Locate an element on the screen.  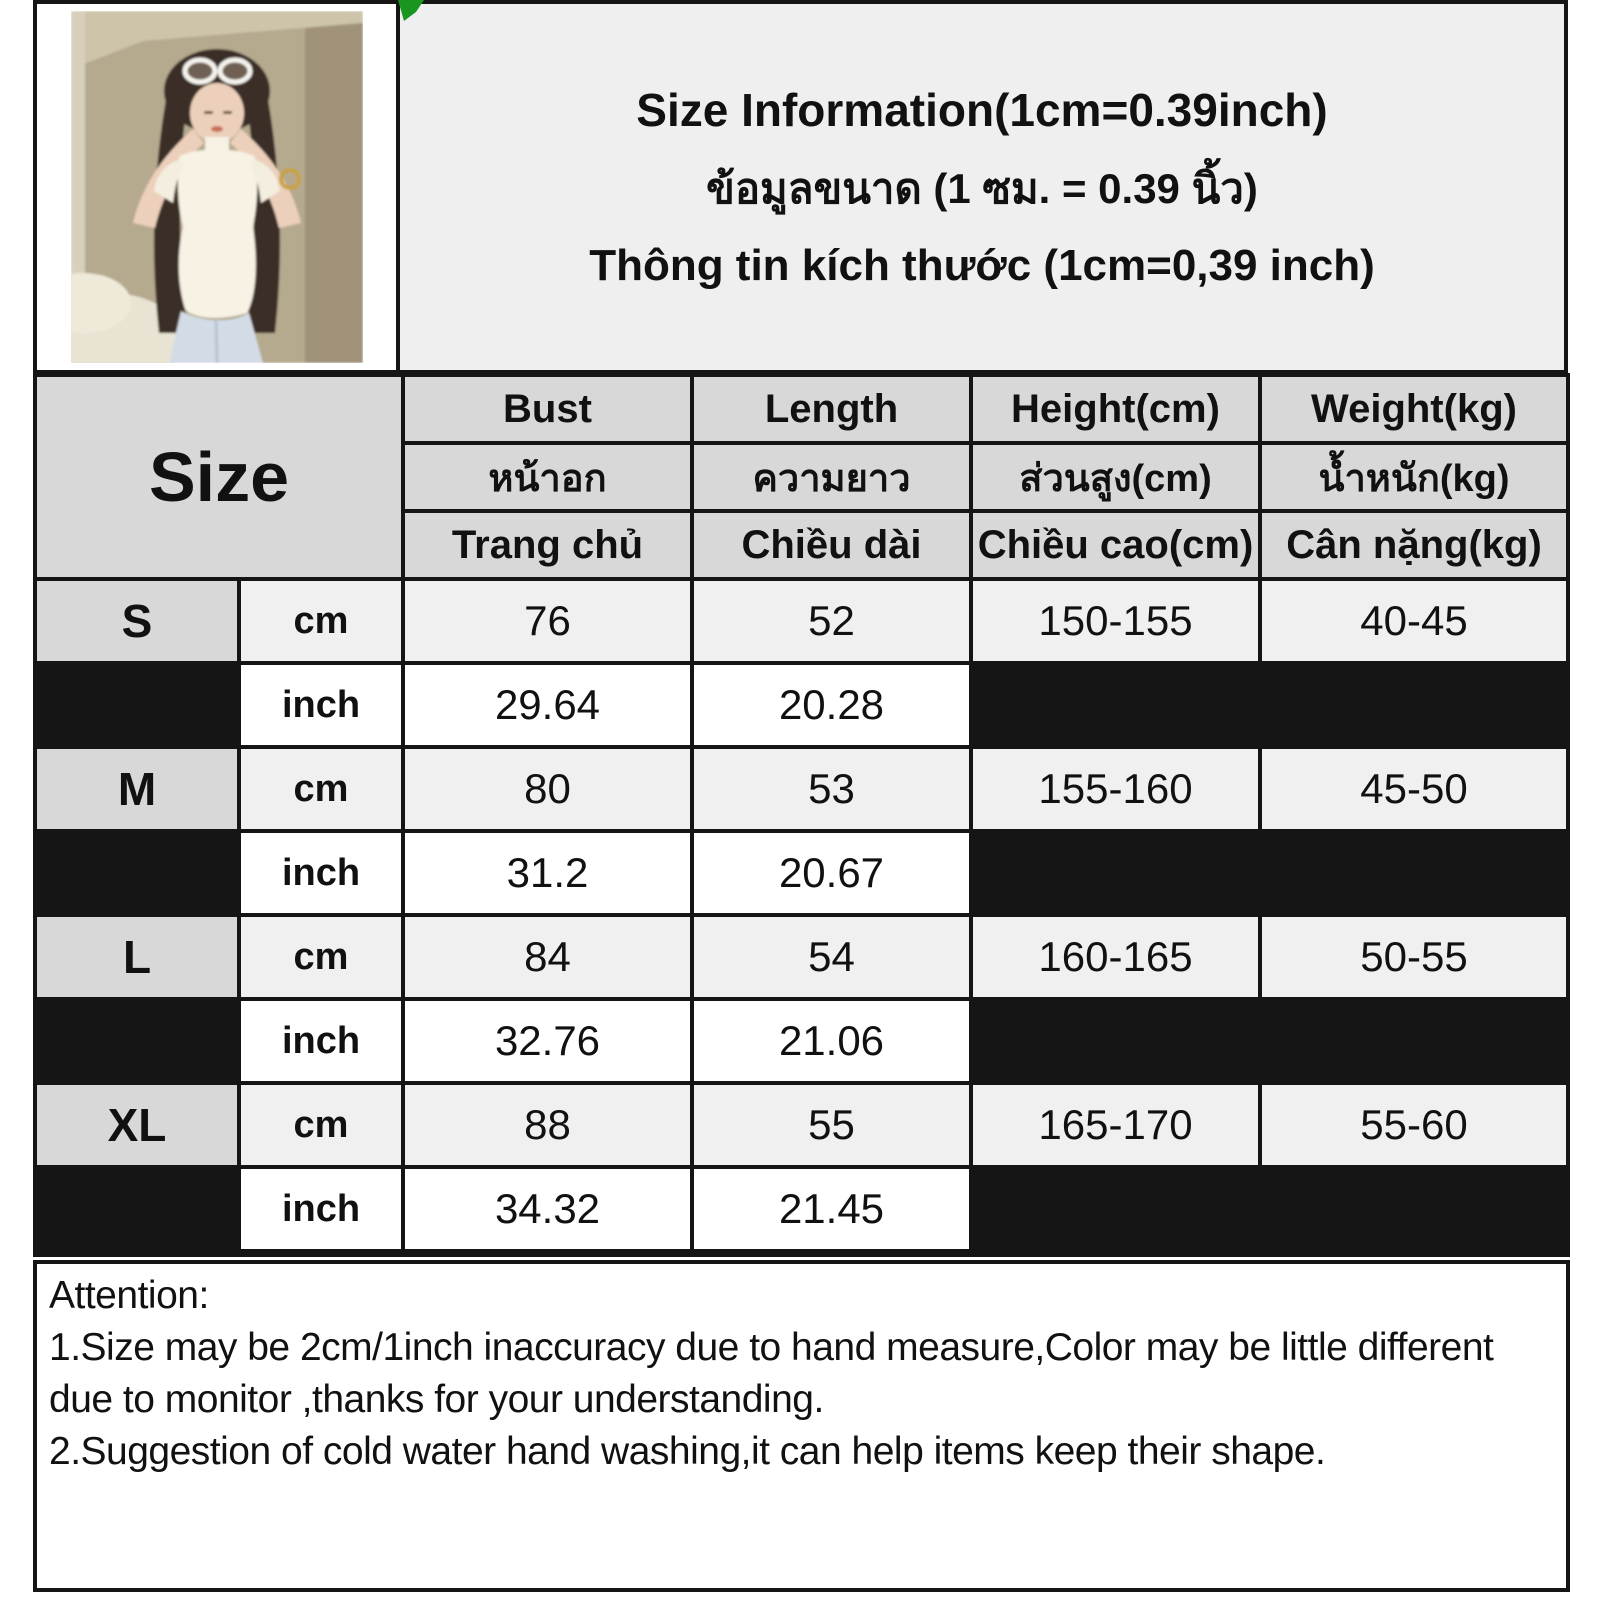
row-m-height: 155-160 is located at coordinates (1115, 789).